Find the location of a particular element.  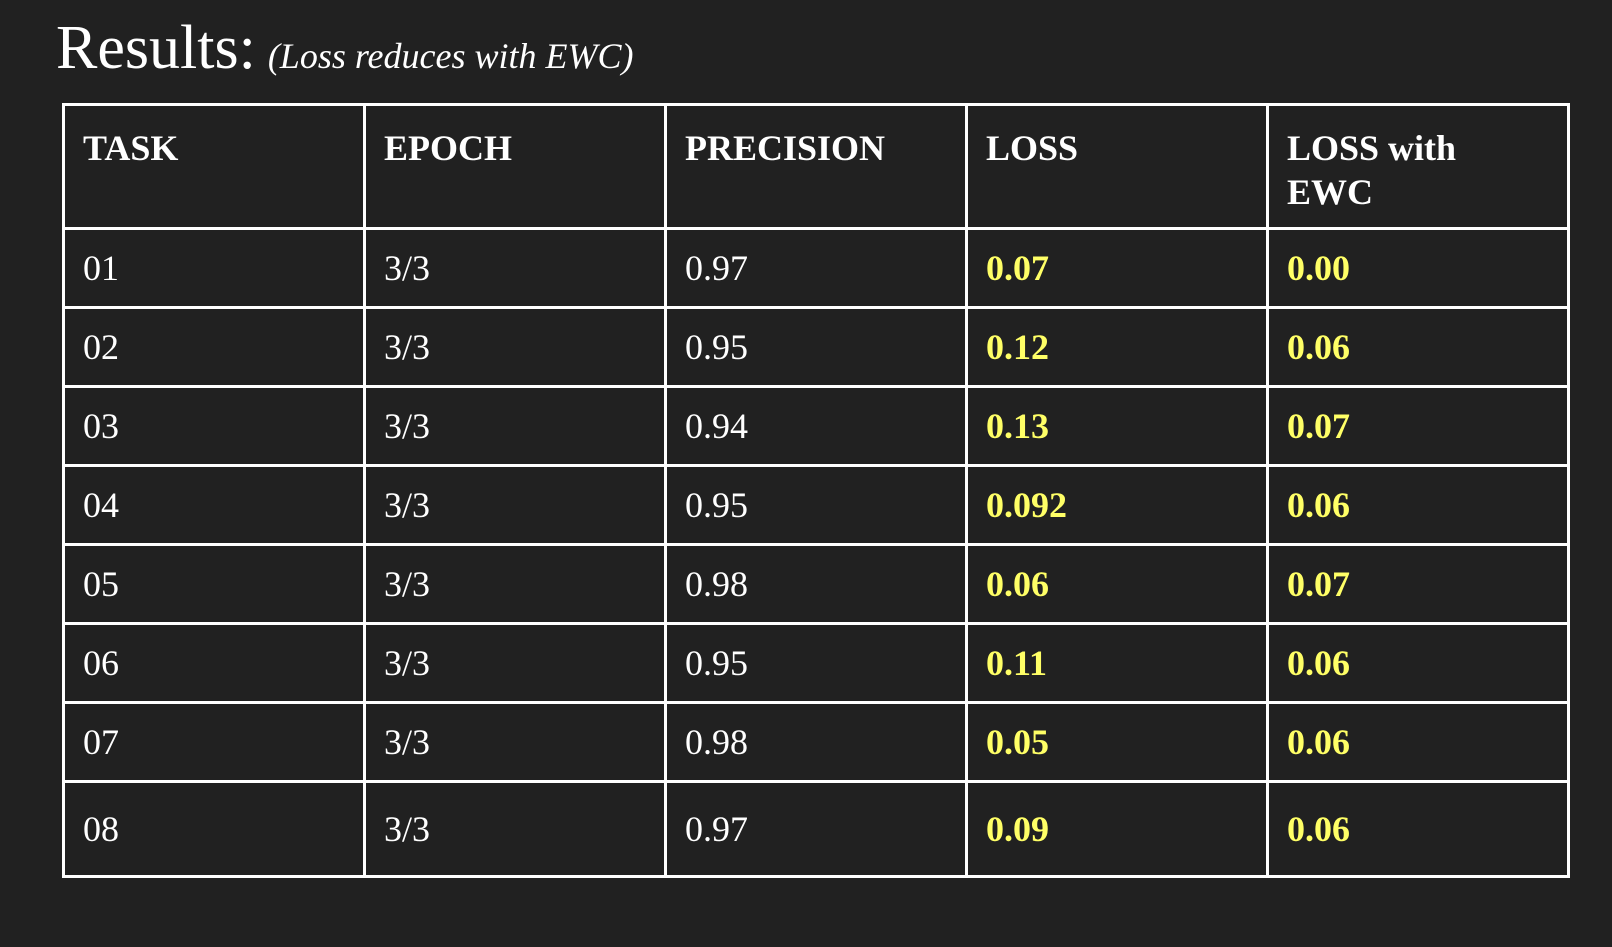

header-task: TASK is located at coordinates (214, 166).